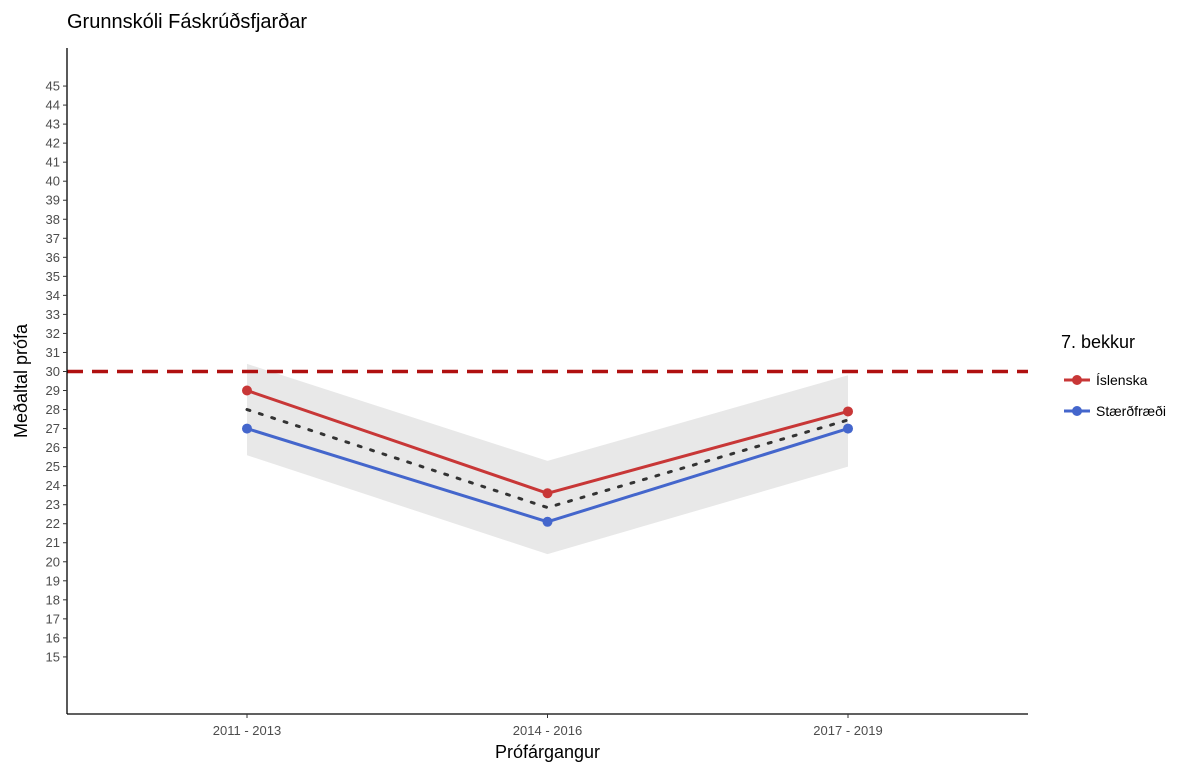 The height and width of the screenshot is (770, 1201). What do you see at coordinates (547, 752) in the screenshot?
I see `x-axis-title: Prófárgangur` at bounding box center [547, 752].